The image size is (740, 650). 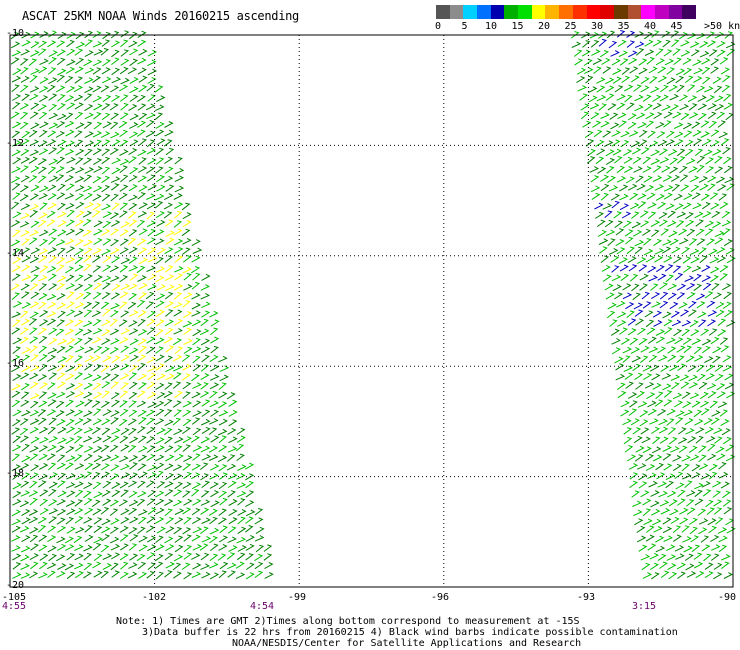 I want to click on legend-swatch, so click(x=470, y=12).